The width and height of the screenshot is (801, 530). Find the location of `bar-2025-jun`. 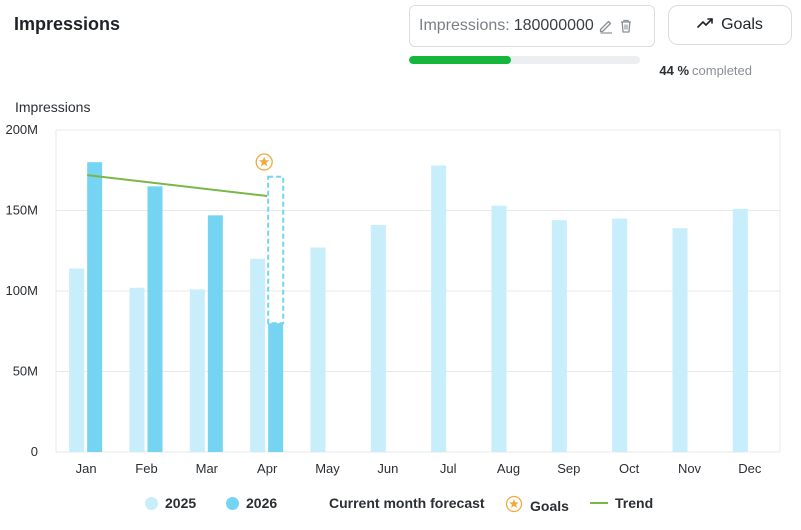

bar-2025-jun is located at coordinates (378, 338).